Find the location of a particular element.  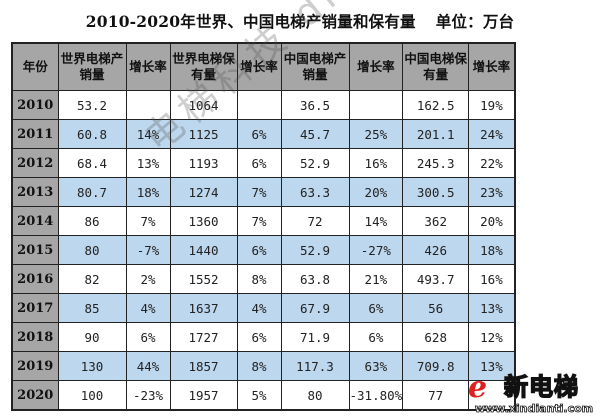

cell-china-stock: 56 is located at coordinates (436, 308).